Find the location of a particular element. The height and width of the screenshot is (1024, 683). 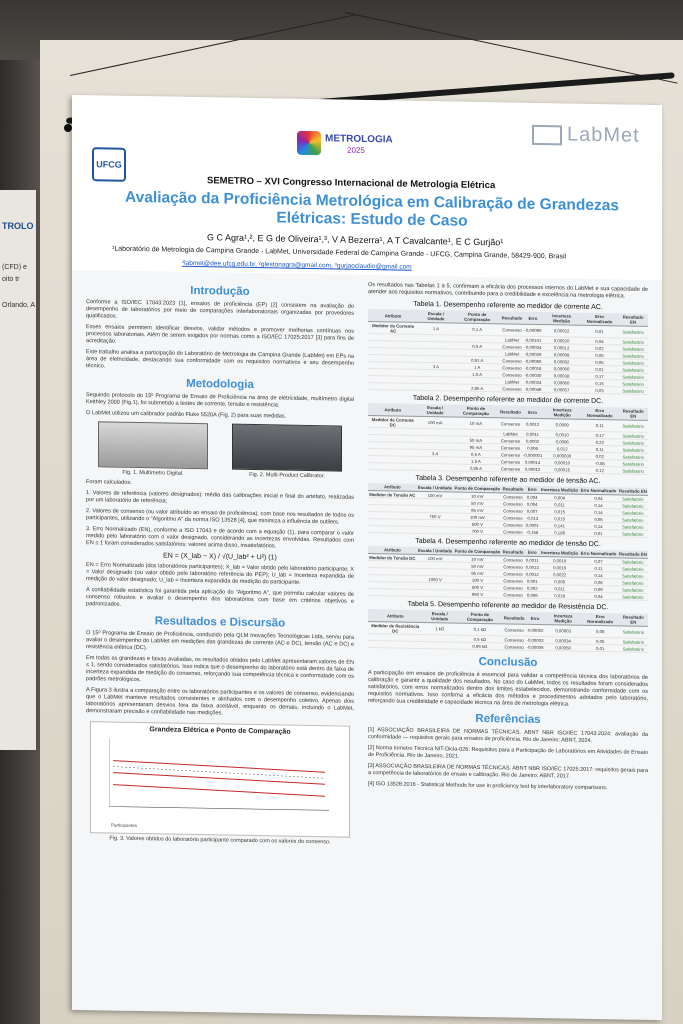

calibrator-image is located at coordinates (287, 447).